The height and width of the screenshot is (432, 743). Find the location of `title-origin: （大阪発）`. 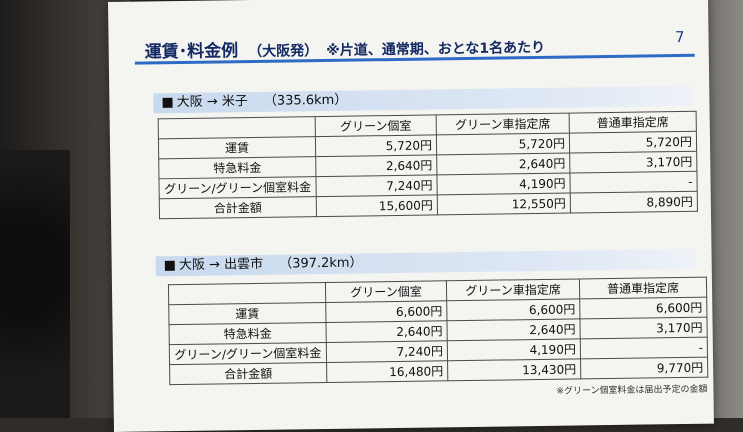

title-origin: （大阪発） is located at coordinates (283, 52).